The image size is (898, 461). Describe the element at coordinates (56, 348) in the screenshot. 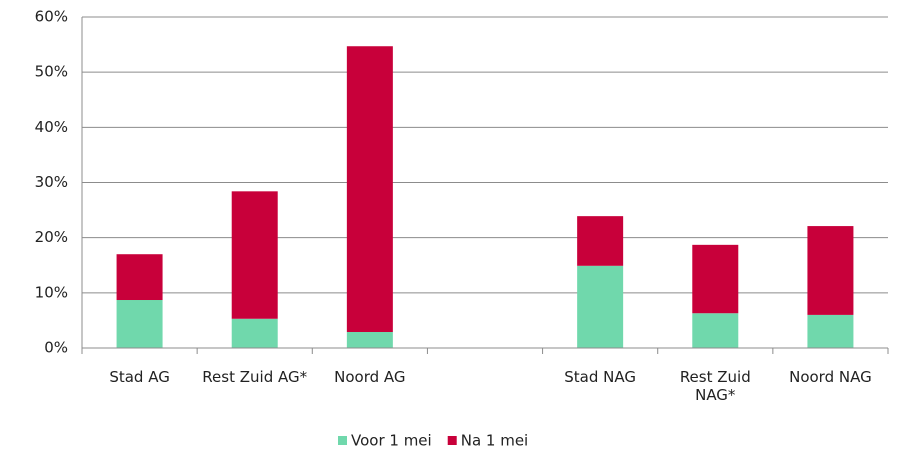

I see `y-tick-label: 0%` at that location.